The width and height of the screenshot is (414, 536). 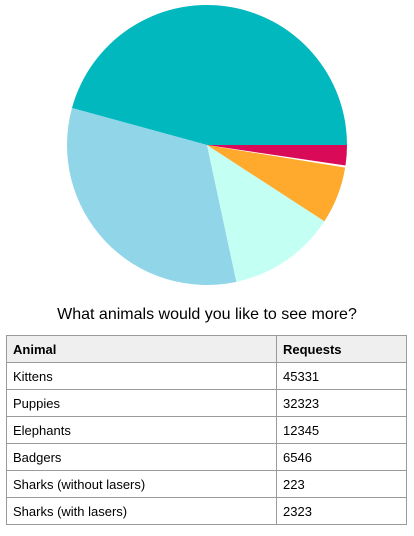 I want to click on header-animal: Animal, so click(x=141, y=349).